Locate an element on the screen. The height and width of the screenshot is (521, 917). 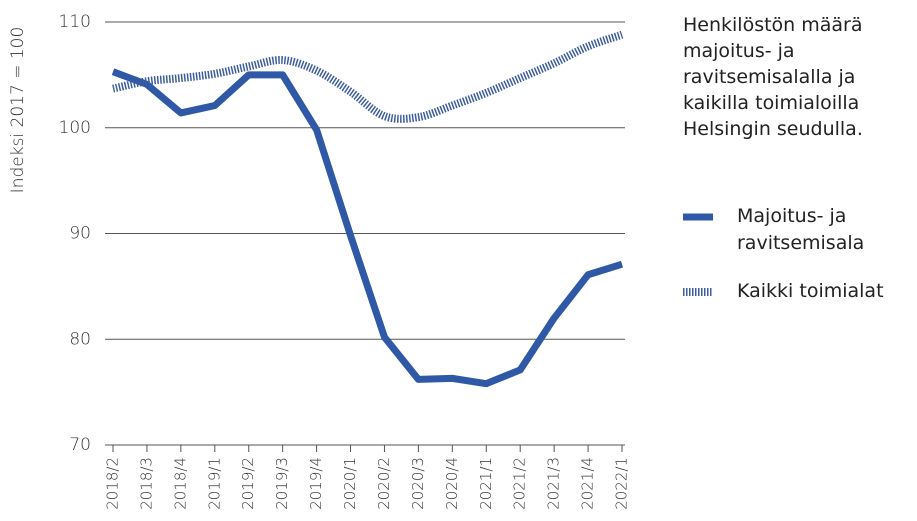
x-tick-label: 2020/2 is located at coordinates (384, 483).